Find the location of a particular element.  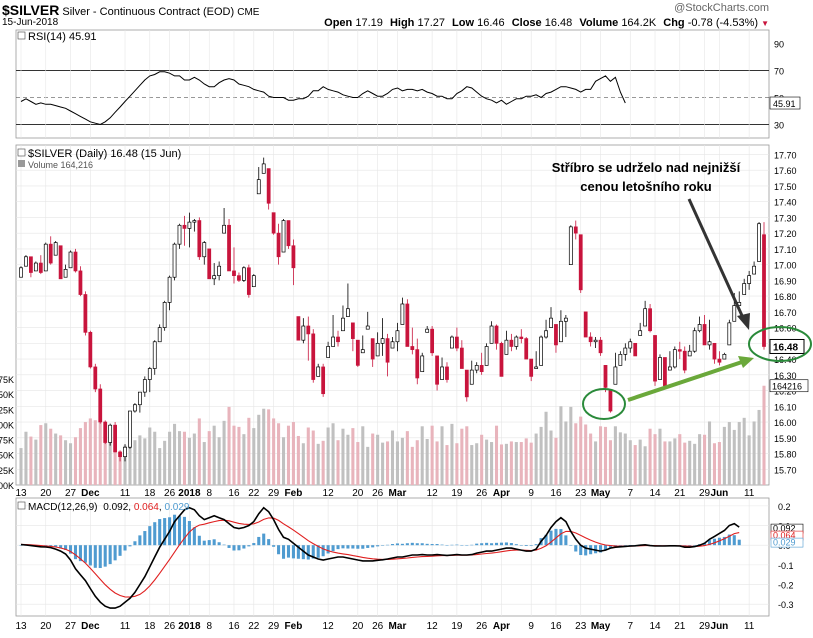

macd-legend-name: MACD(12,26,9) is located at coordinates (62, 507).